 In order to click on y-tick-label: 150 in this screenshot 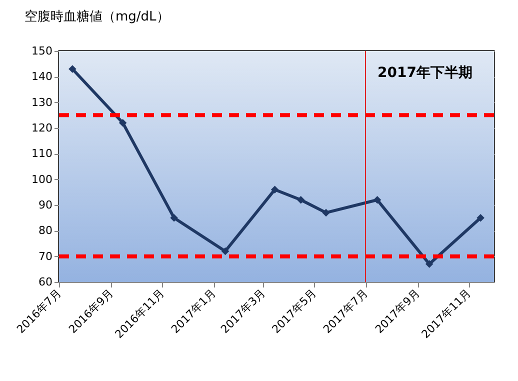, I will do `click(42, 51)`.